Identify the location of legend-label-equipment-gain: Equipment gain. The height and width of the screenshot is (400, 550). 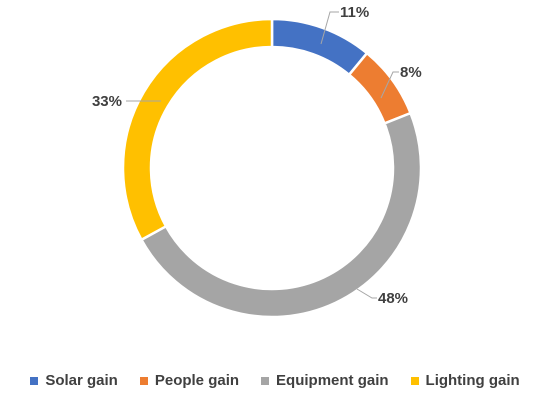
(332, 380).